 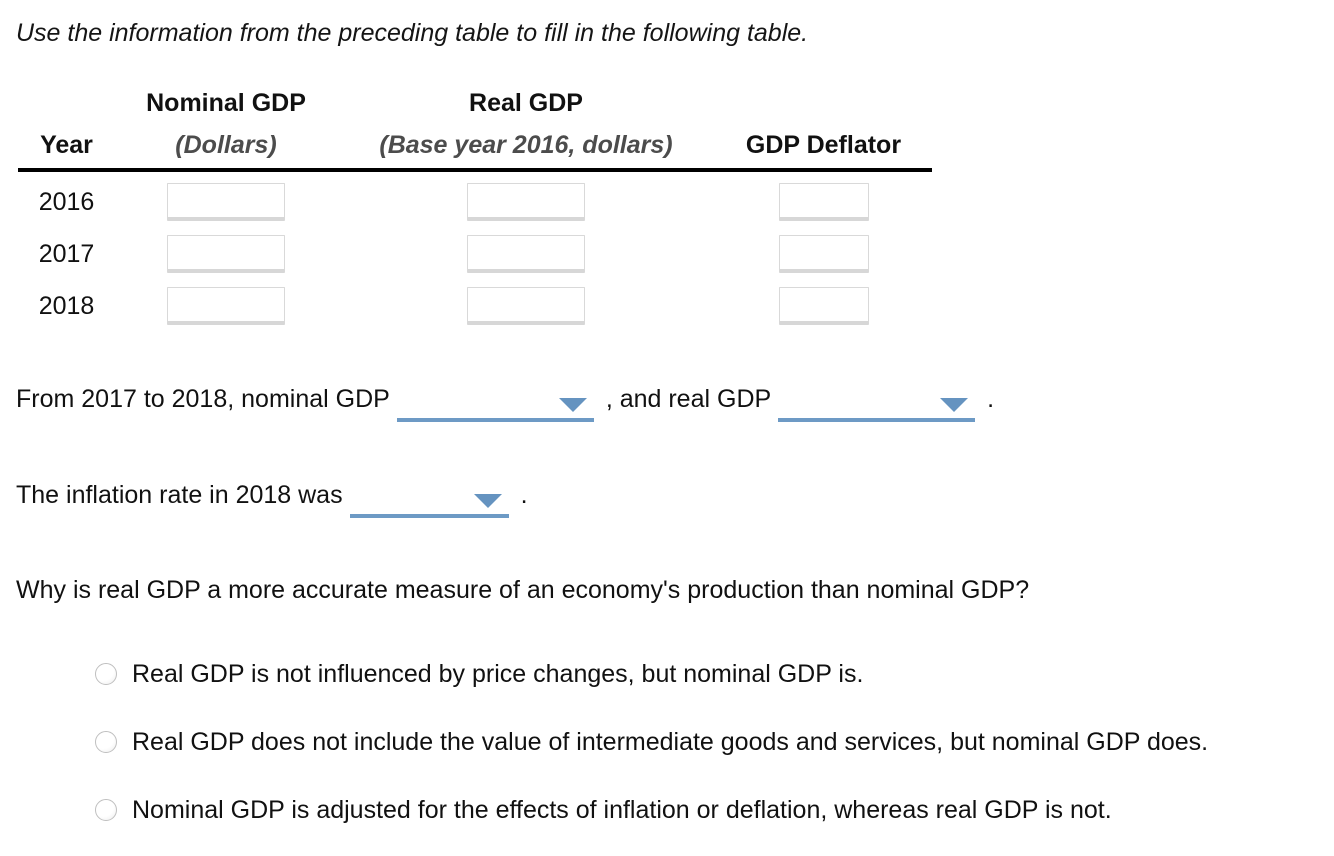 I want to click on table-body: 2016 2017 2018, so click(x=475, y=252).